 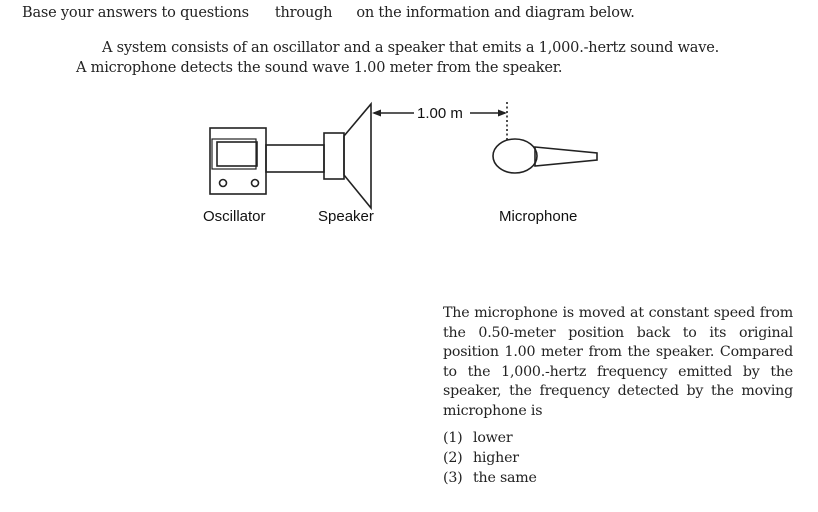 I want to click on oscillator-display, so click(x=237, y=154).